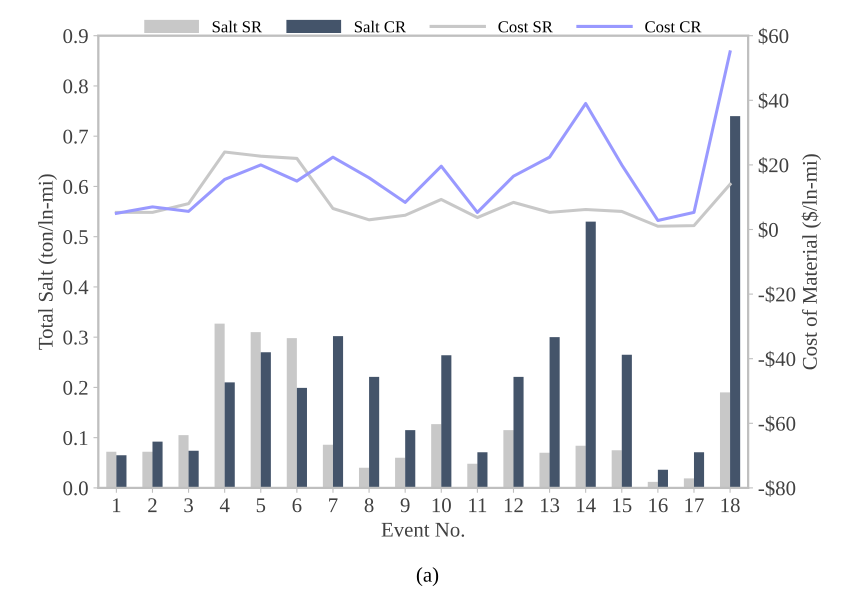 This screenshot has height=595, width=855. What do you see at coordinates (75, 488) in the screenshot?
I see `y-tick-label: 0.0` at bounding box center [75, 488].